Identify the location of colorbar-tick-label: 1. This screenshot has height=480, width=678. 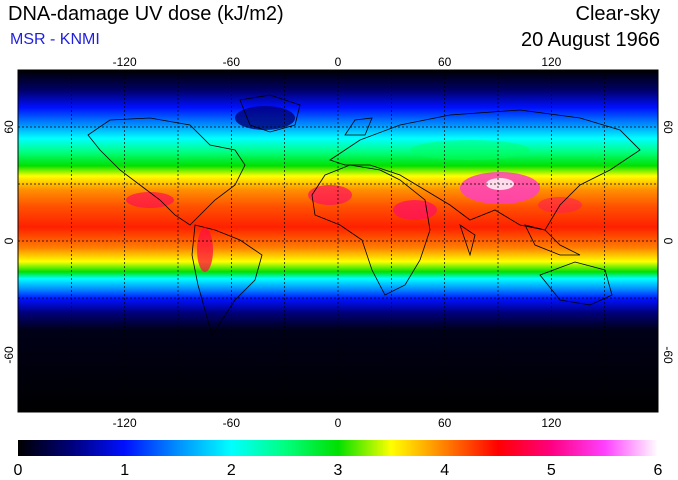
(124, 470).